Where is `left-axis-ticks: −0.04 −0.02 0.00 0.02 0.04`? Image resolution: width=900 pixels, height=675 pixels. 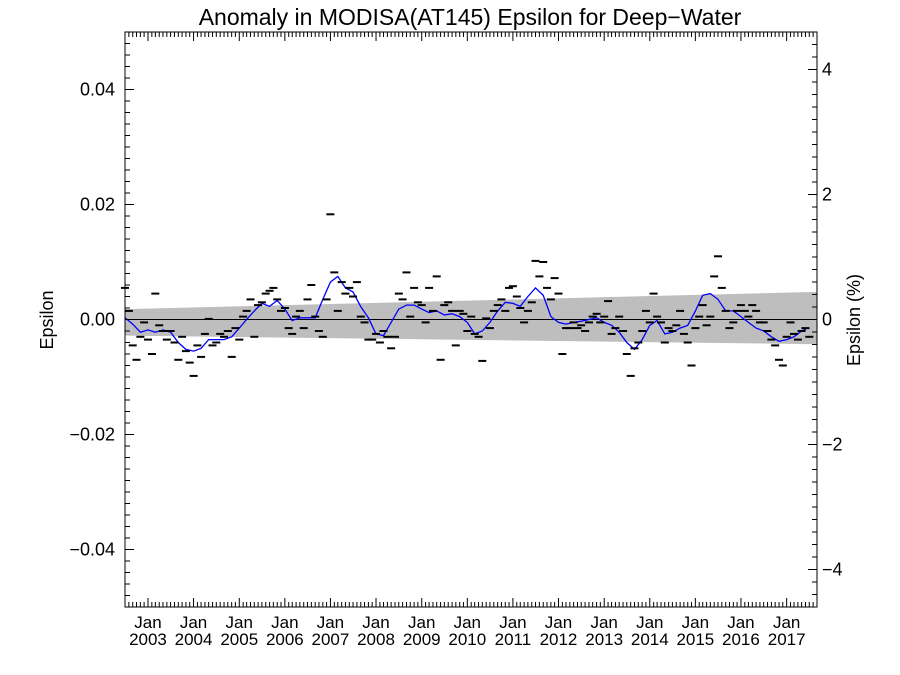
left-axis-ticks: −0.04 −0.02 0.00 0.02 0.04 is located at coordinates (101, 319).